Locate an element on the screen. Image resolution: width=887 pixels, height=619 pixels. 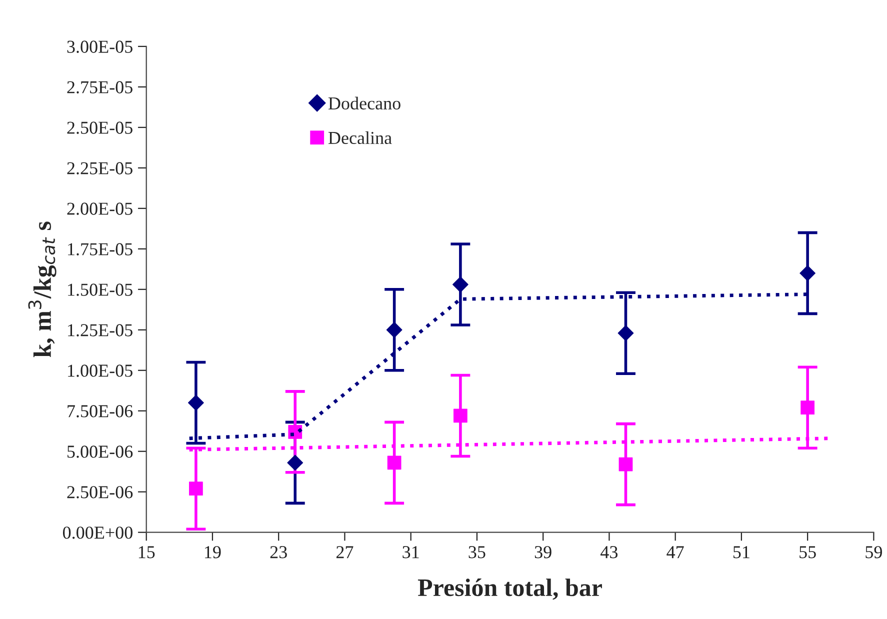
y-tick-label: 2.25E-05 is located at coordinates (99, 168).